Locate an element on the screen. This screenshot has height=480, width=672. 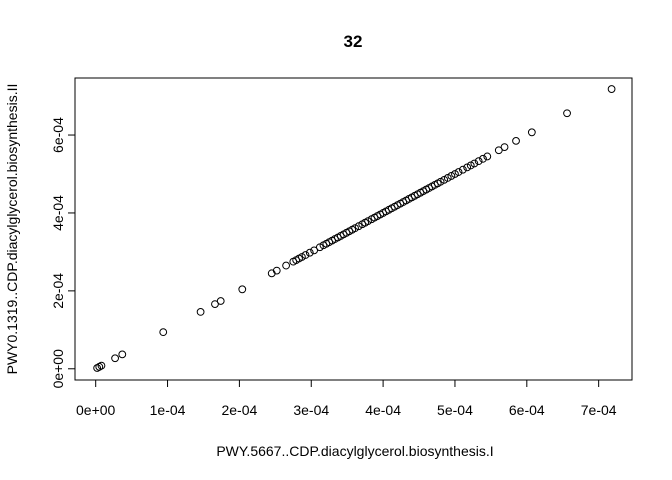
y-axis: 0e+00 2e-04 4e-04 6e-04 is located at coordinates (63, 253).